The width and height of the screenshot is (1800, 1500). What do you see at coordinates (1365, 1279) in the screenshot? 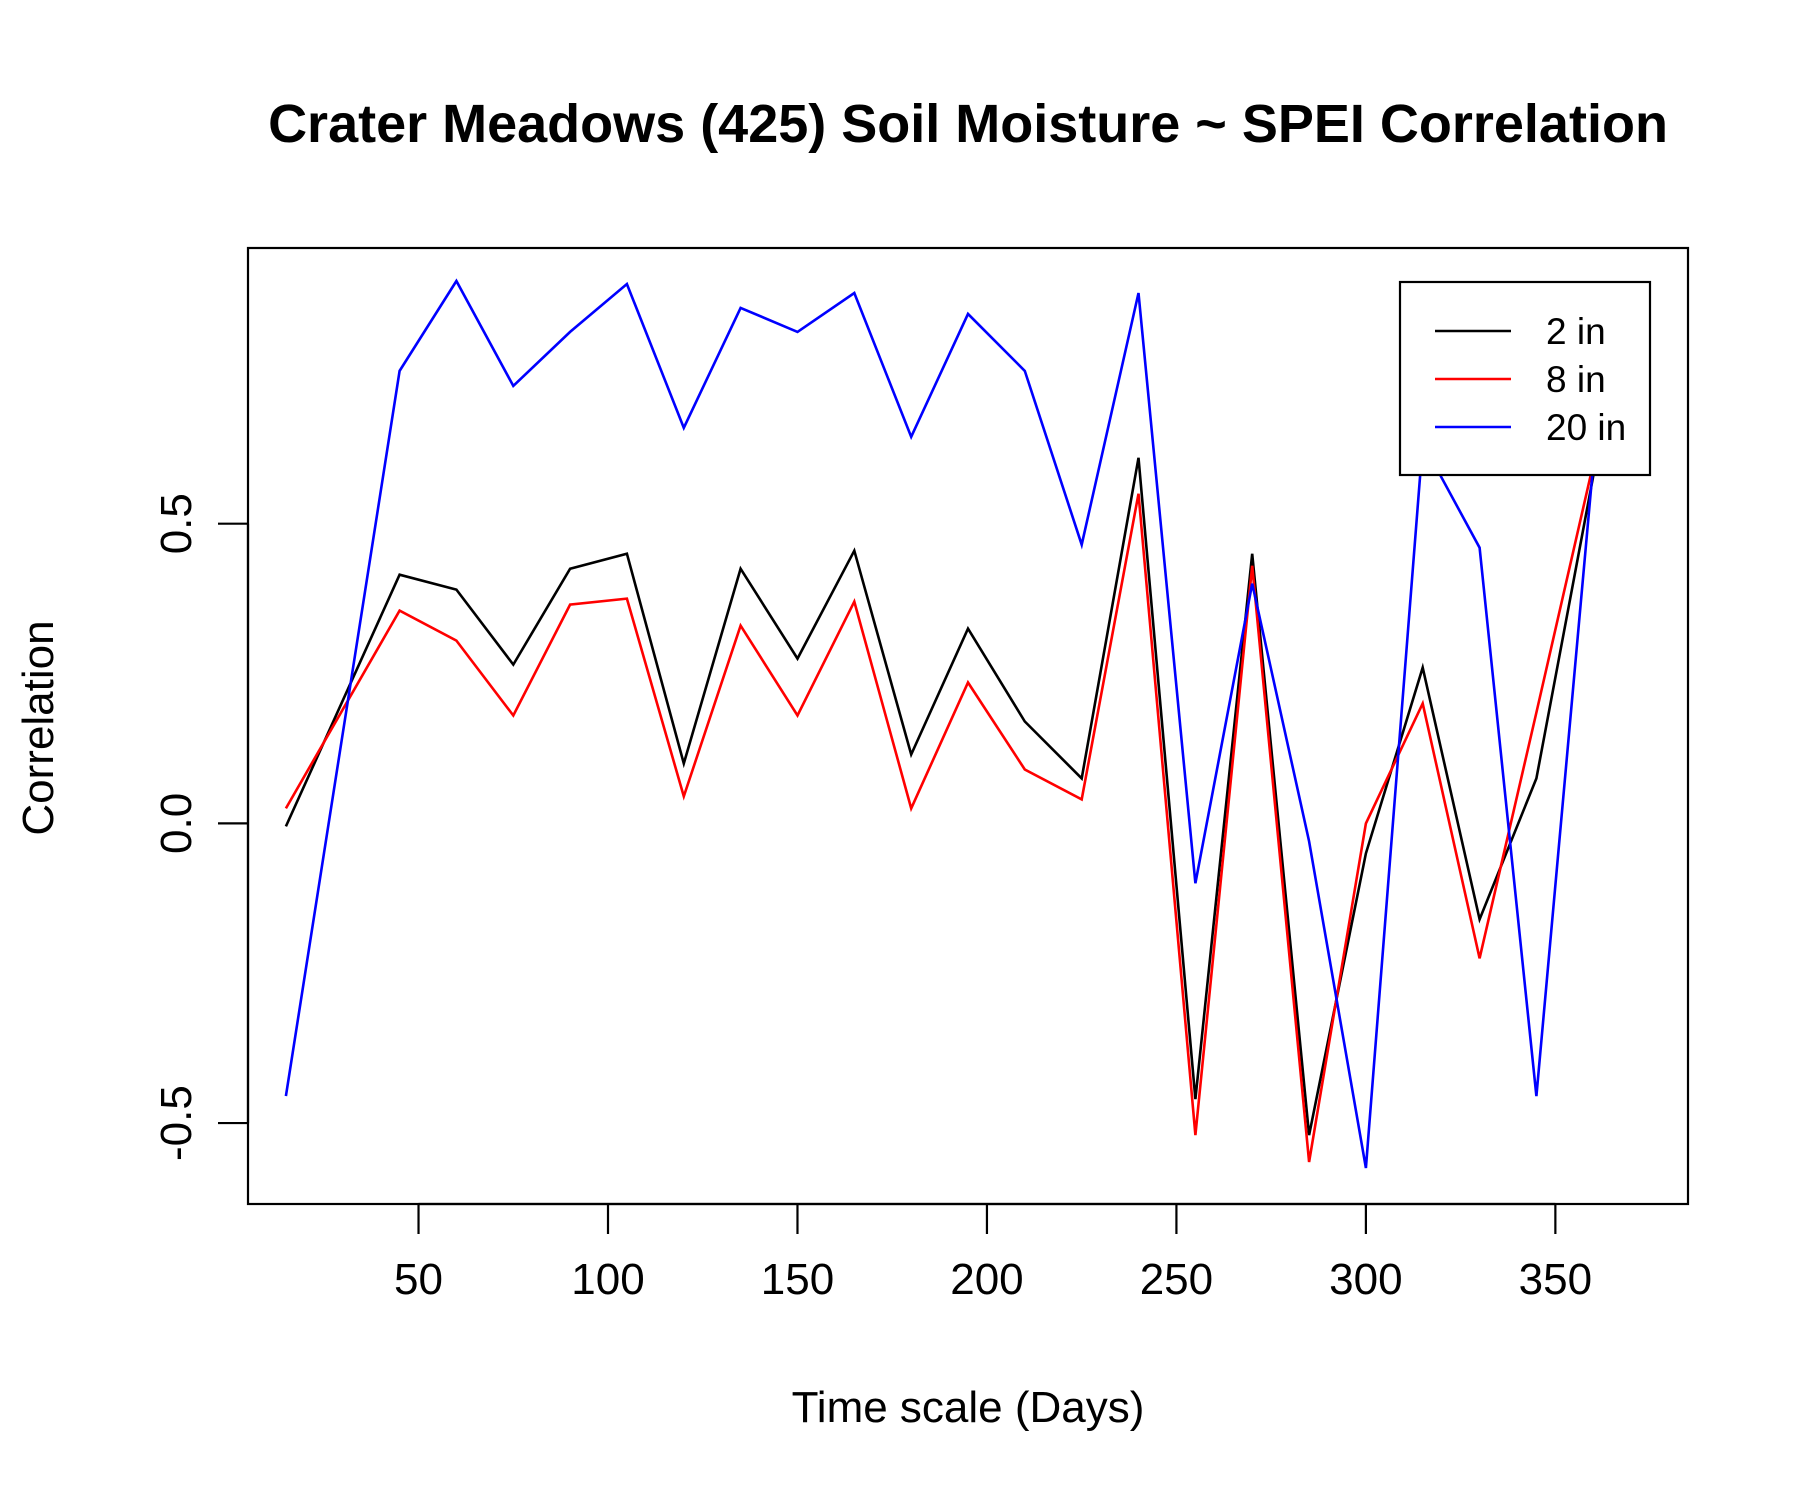
I see `x-tick-label: 300` at bounding box center [1365, 1279].